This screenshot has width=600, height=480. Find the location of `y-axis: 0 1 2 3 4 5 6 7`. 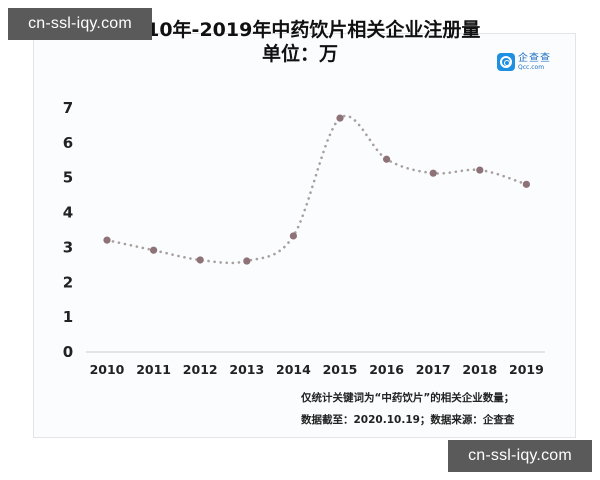

y-axis: 0 1 2 3 4 5 6 7 is located at coordinates (68, 230).